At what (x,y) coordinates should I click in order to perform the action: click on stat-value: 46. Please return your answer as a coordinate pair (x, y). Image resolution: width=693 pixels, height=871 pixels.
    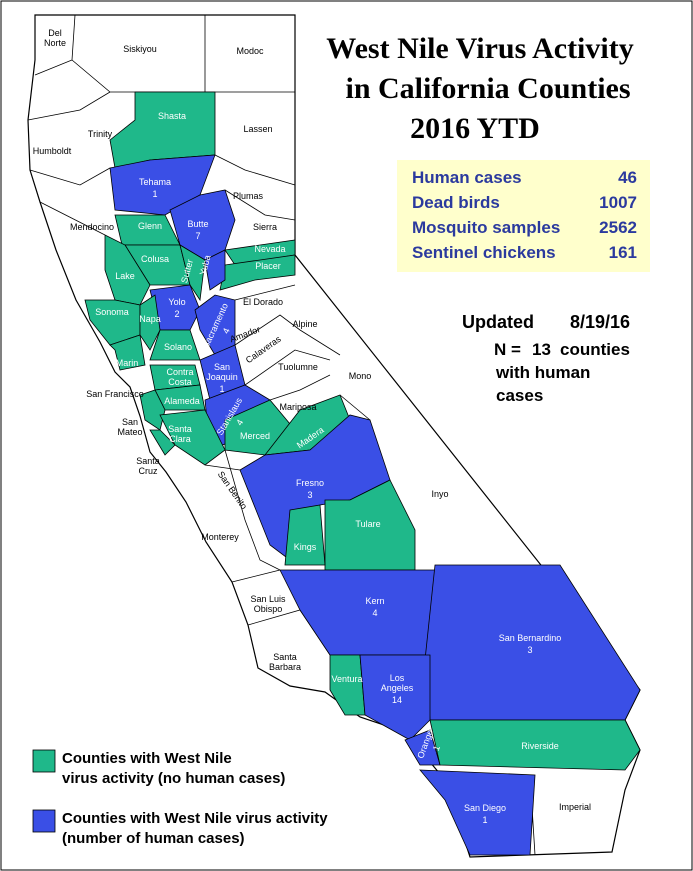
    Looking at the image, I should click on (627, 177).